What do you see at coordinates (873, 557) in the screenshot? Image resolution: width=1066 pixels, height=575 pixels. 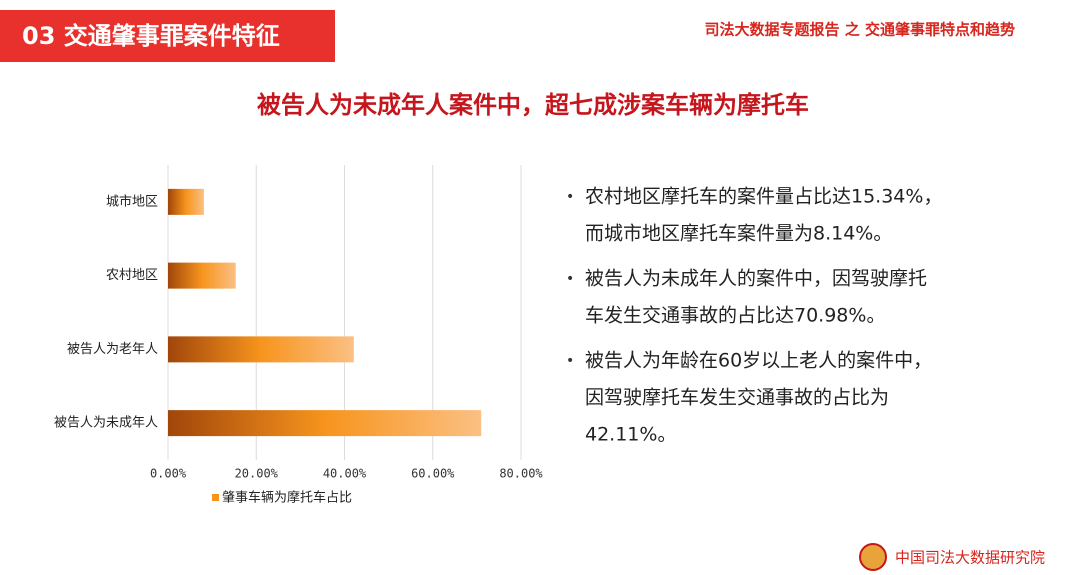 I see `emblem` at bounding box center [873, 557].